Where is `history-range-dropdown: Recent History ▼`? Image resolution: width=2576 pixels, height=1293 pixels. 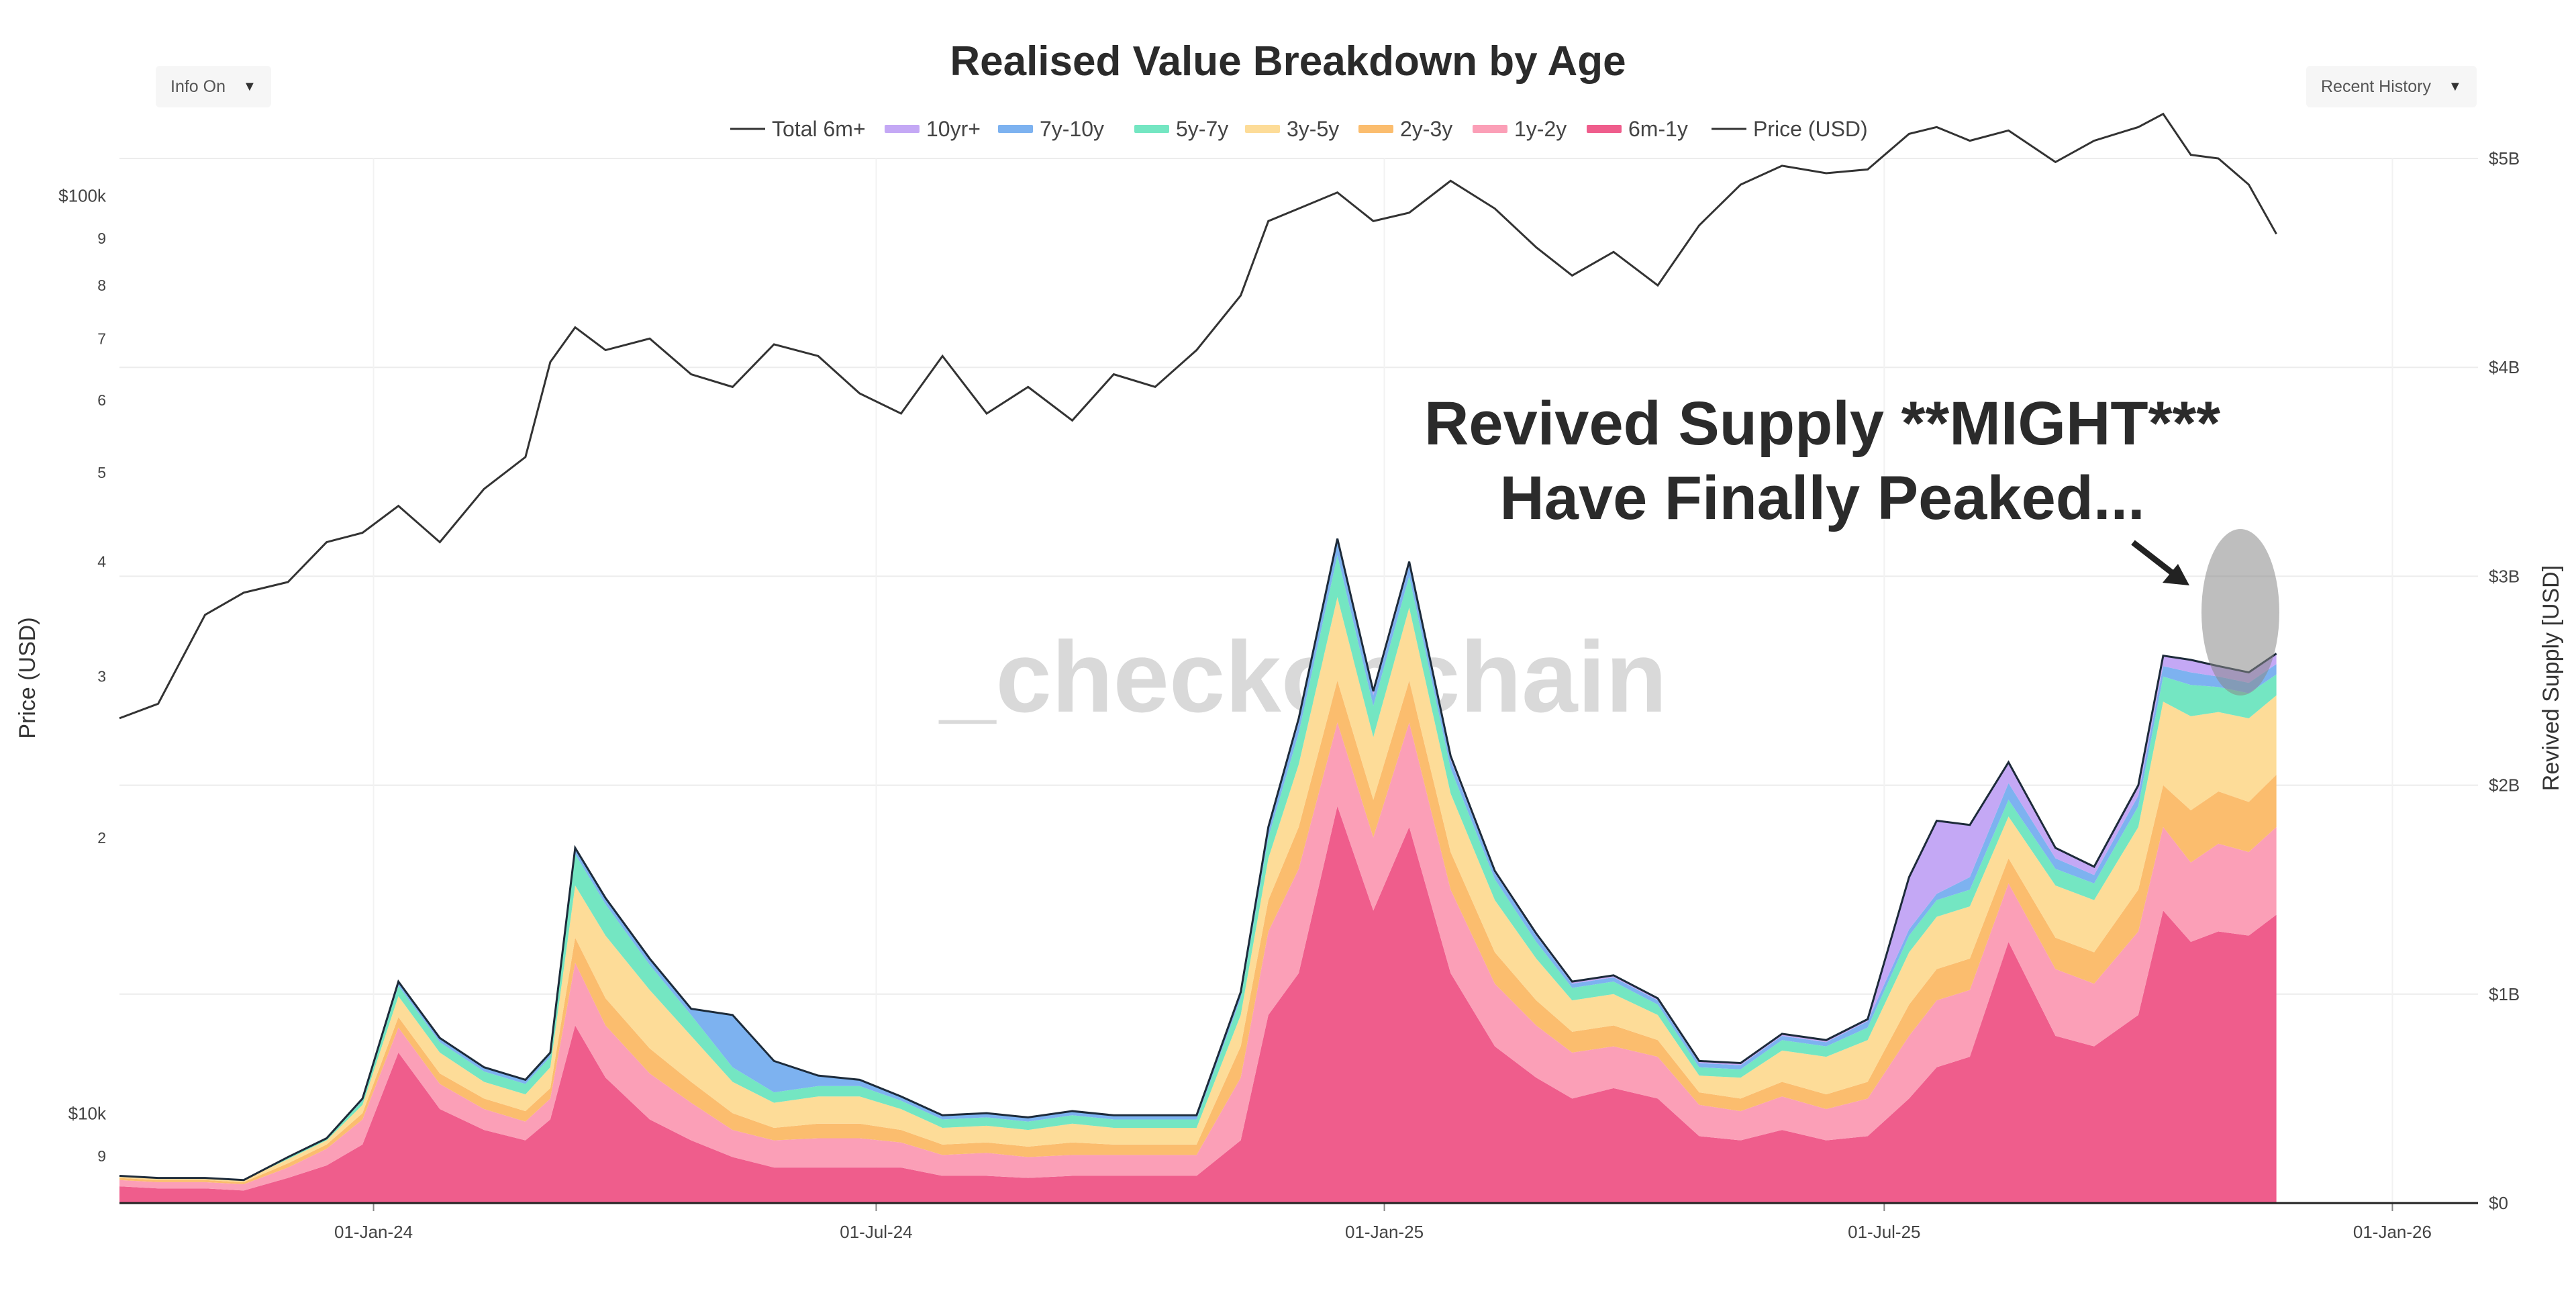
history-range-dropdown: Recent History ▼ is located at coordinates (2391, 87).